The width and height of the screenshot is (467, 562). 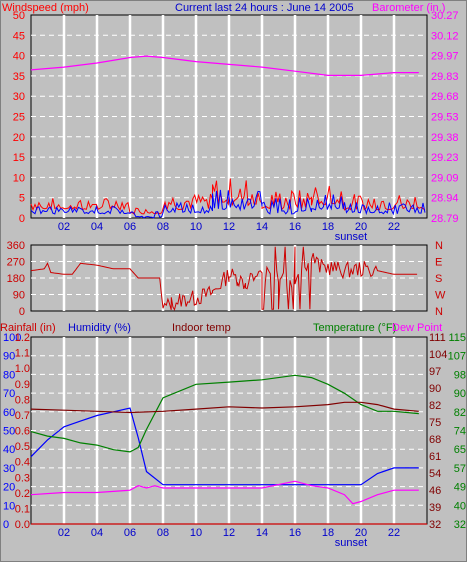 What do you see at coordinates (445, 178) in the screenshot?
I see `barometer-tick-label: 29.09` at bounding box center [445, 178].